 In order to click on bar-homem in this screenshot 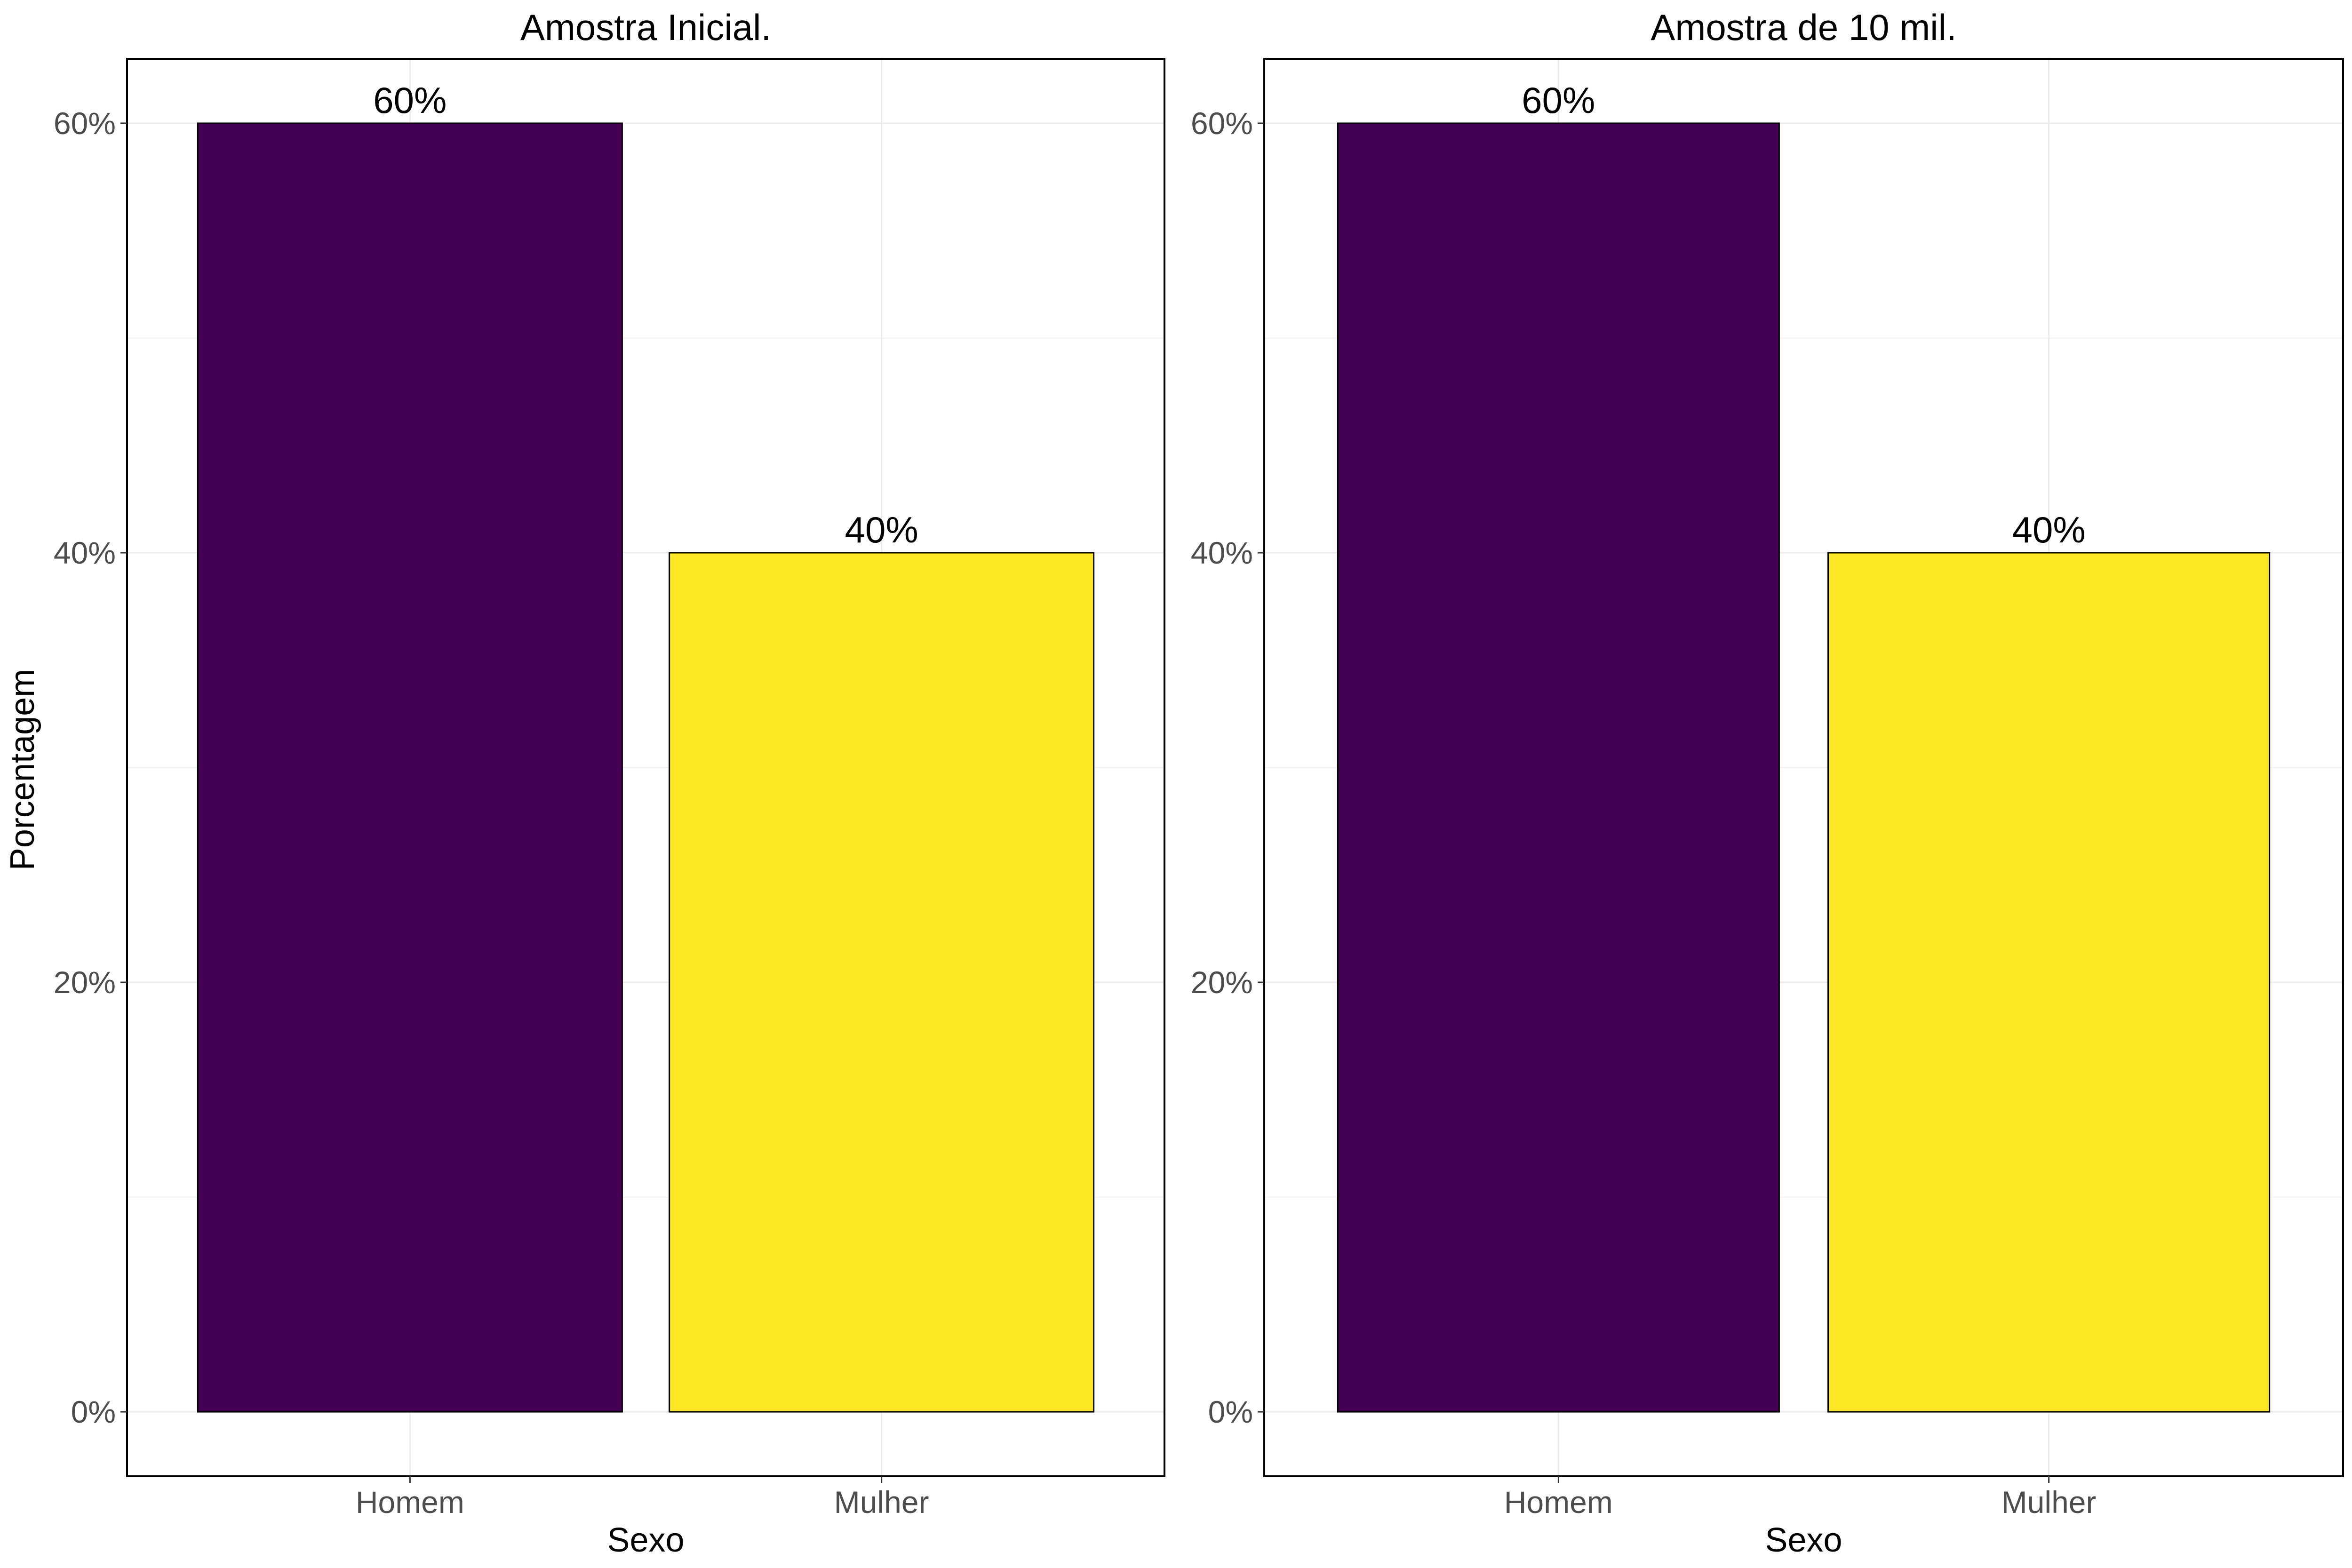, I will do `click(410, 767)`.